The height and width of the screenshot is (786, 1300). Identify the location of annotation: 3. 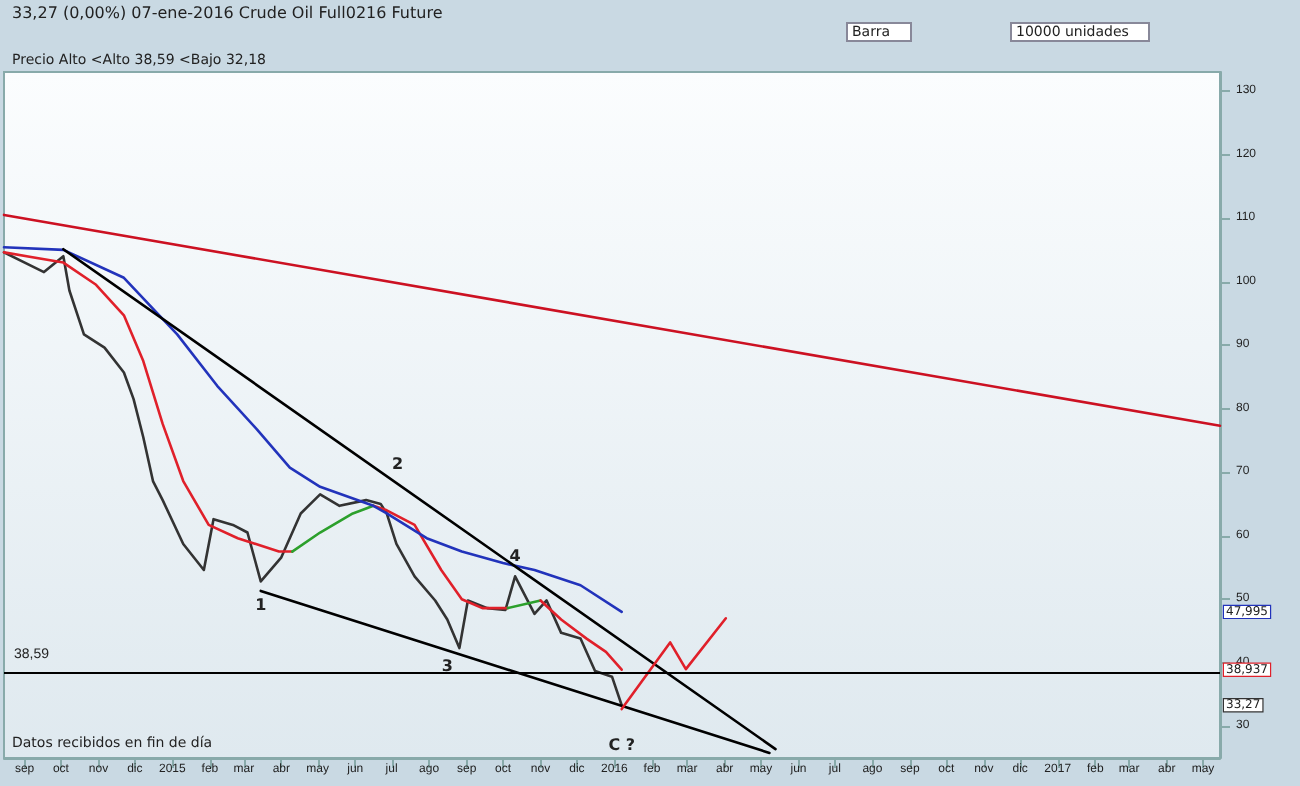
(447, 666).